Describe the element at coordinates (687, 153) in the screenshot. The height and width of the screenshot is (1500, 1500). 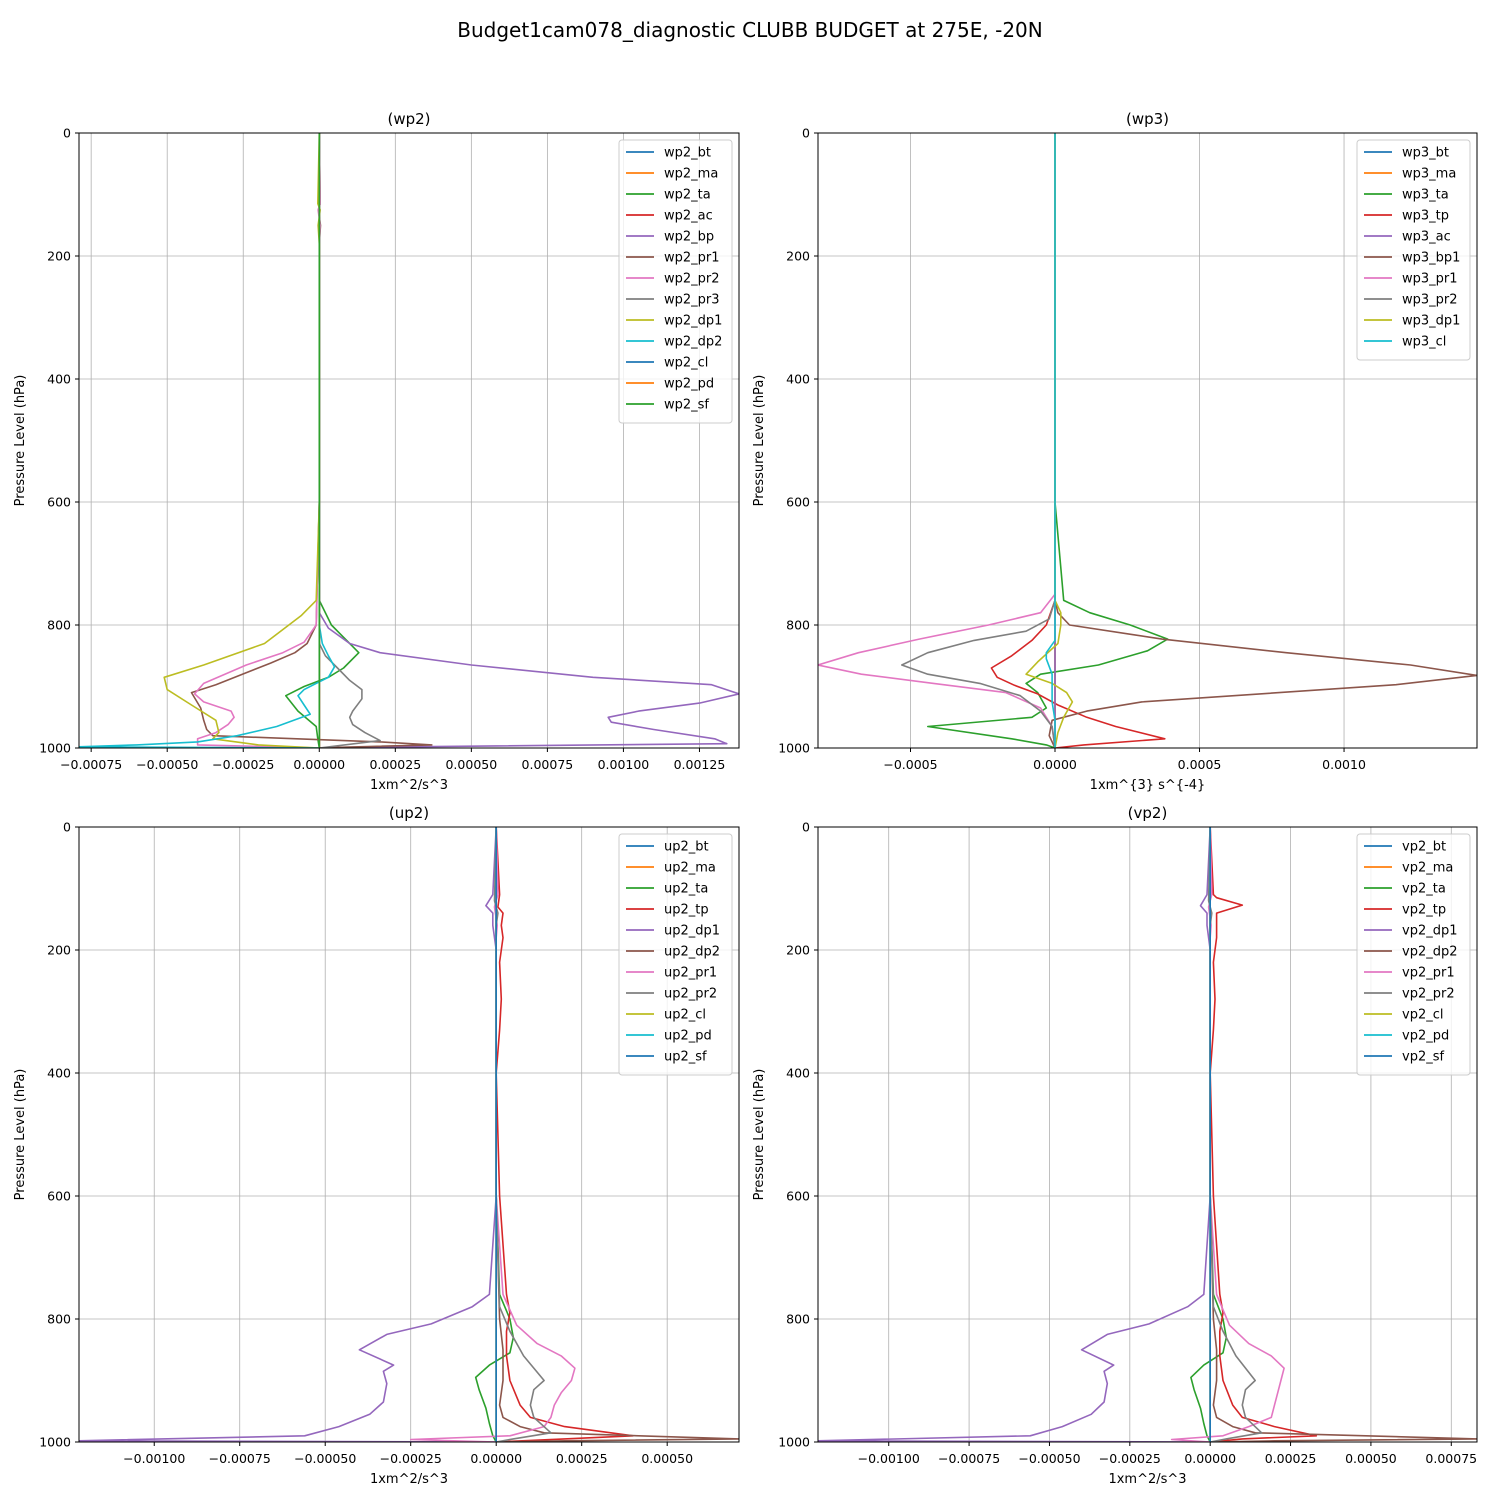
I see `legend-label: wp2_bt` at that location.